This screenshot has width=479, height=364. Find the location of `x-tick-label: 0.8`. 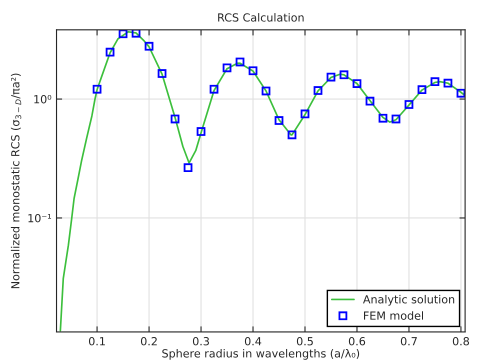

x-tick-label: 0.8 is located at coordinates (461, 341).